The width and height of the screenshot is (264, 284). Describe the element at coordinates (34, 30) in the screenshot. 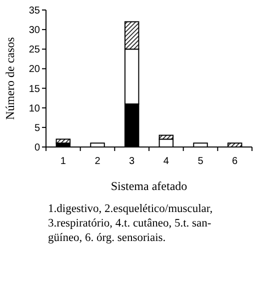

I see `y-tick-label: 30` at that location.